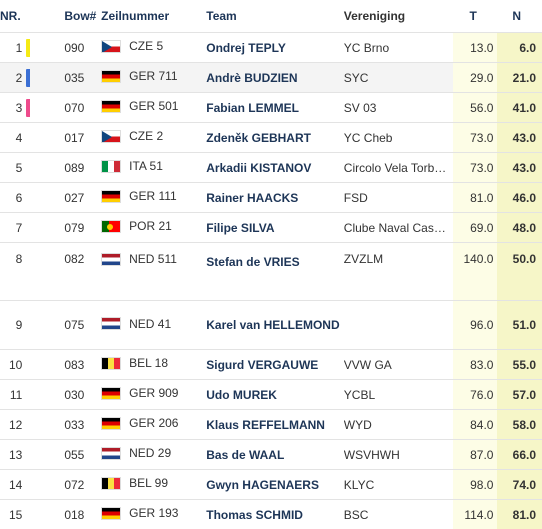 The width and height of the screenshot is (542, 529). I want to click on team-name: Andrè BUDZIEN, so click(275, 78).